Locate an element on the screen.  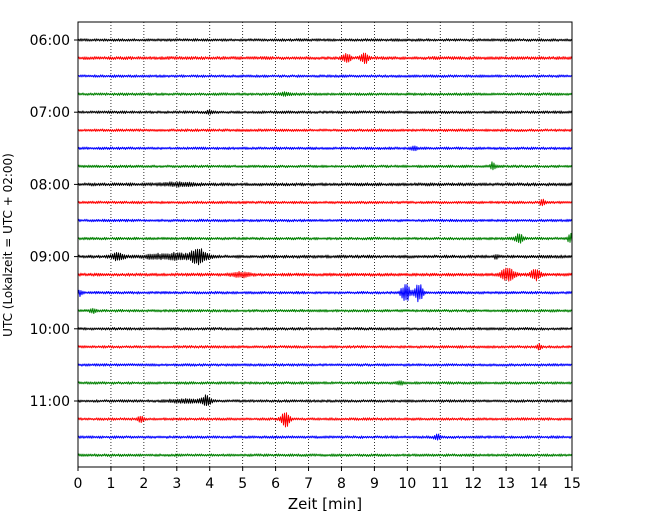
x-tick-label: 0 is located at coordinates (78, 484).